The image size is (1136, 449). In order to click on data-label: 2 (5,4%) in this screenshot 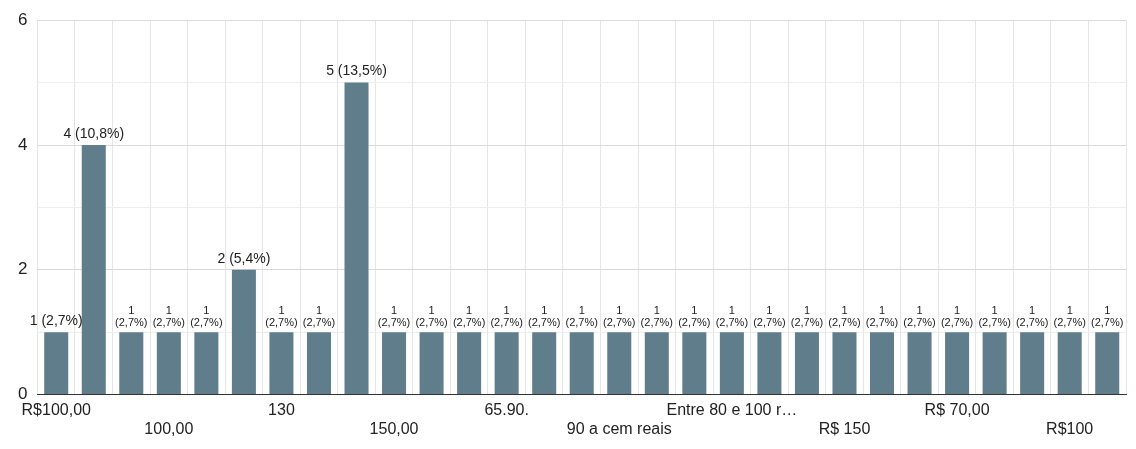, I will do `click(244, 257)`.